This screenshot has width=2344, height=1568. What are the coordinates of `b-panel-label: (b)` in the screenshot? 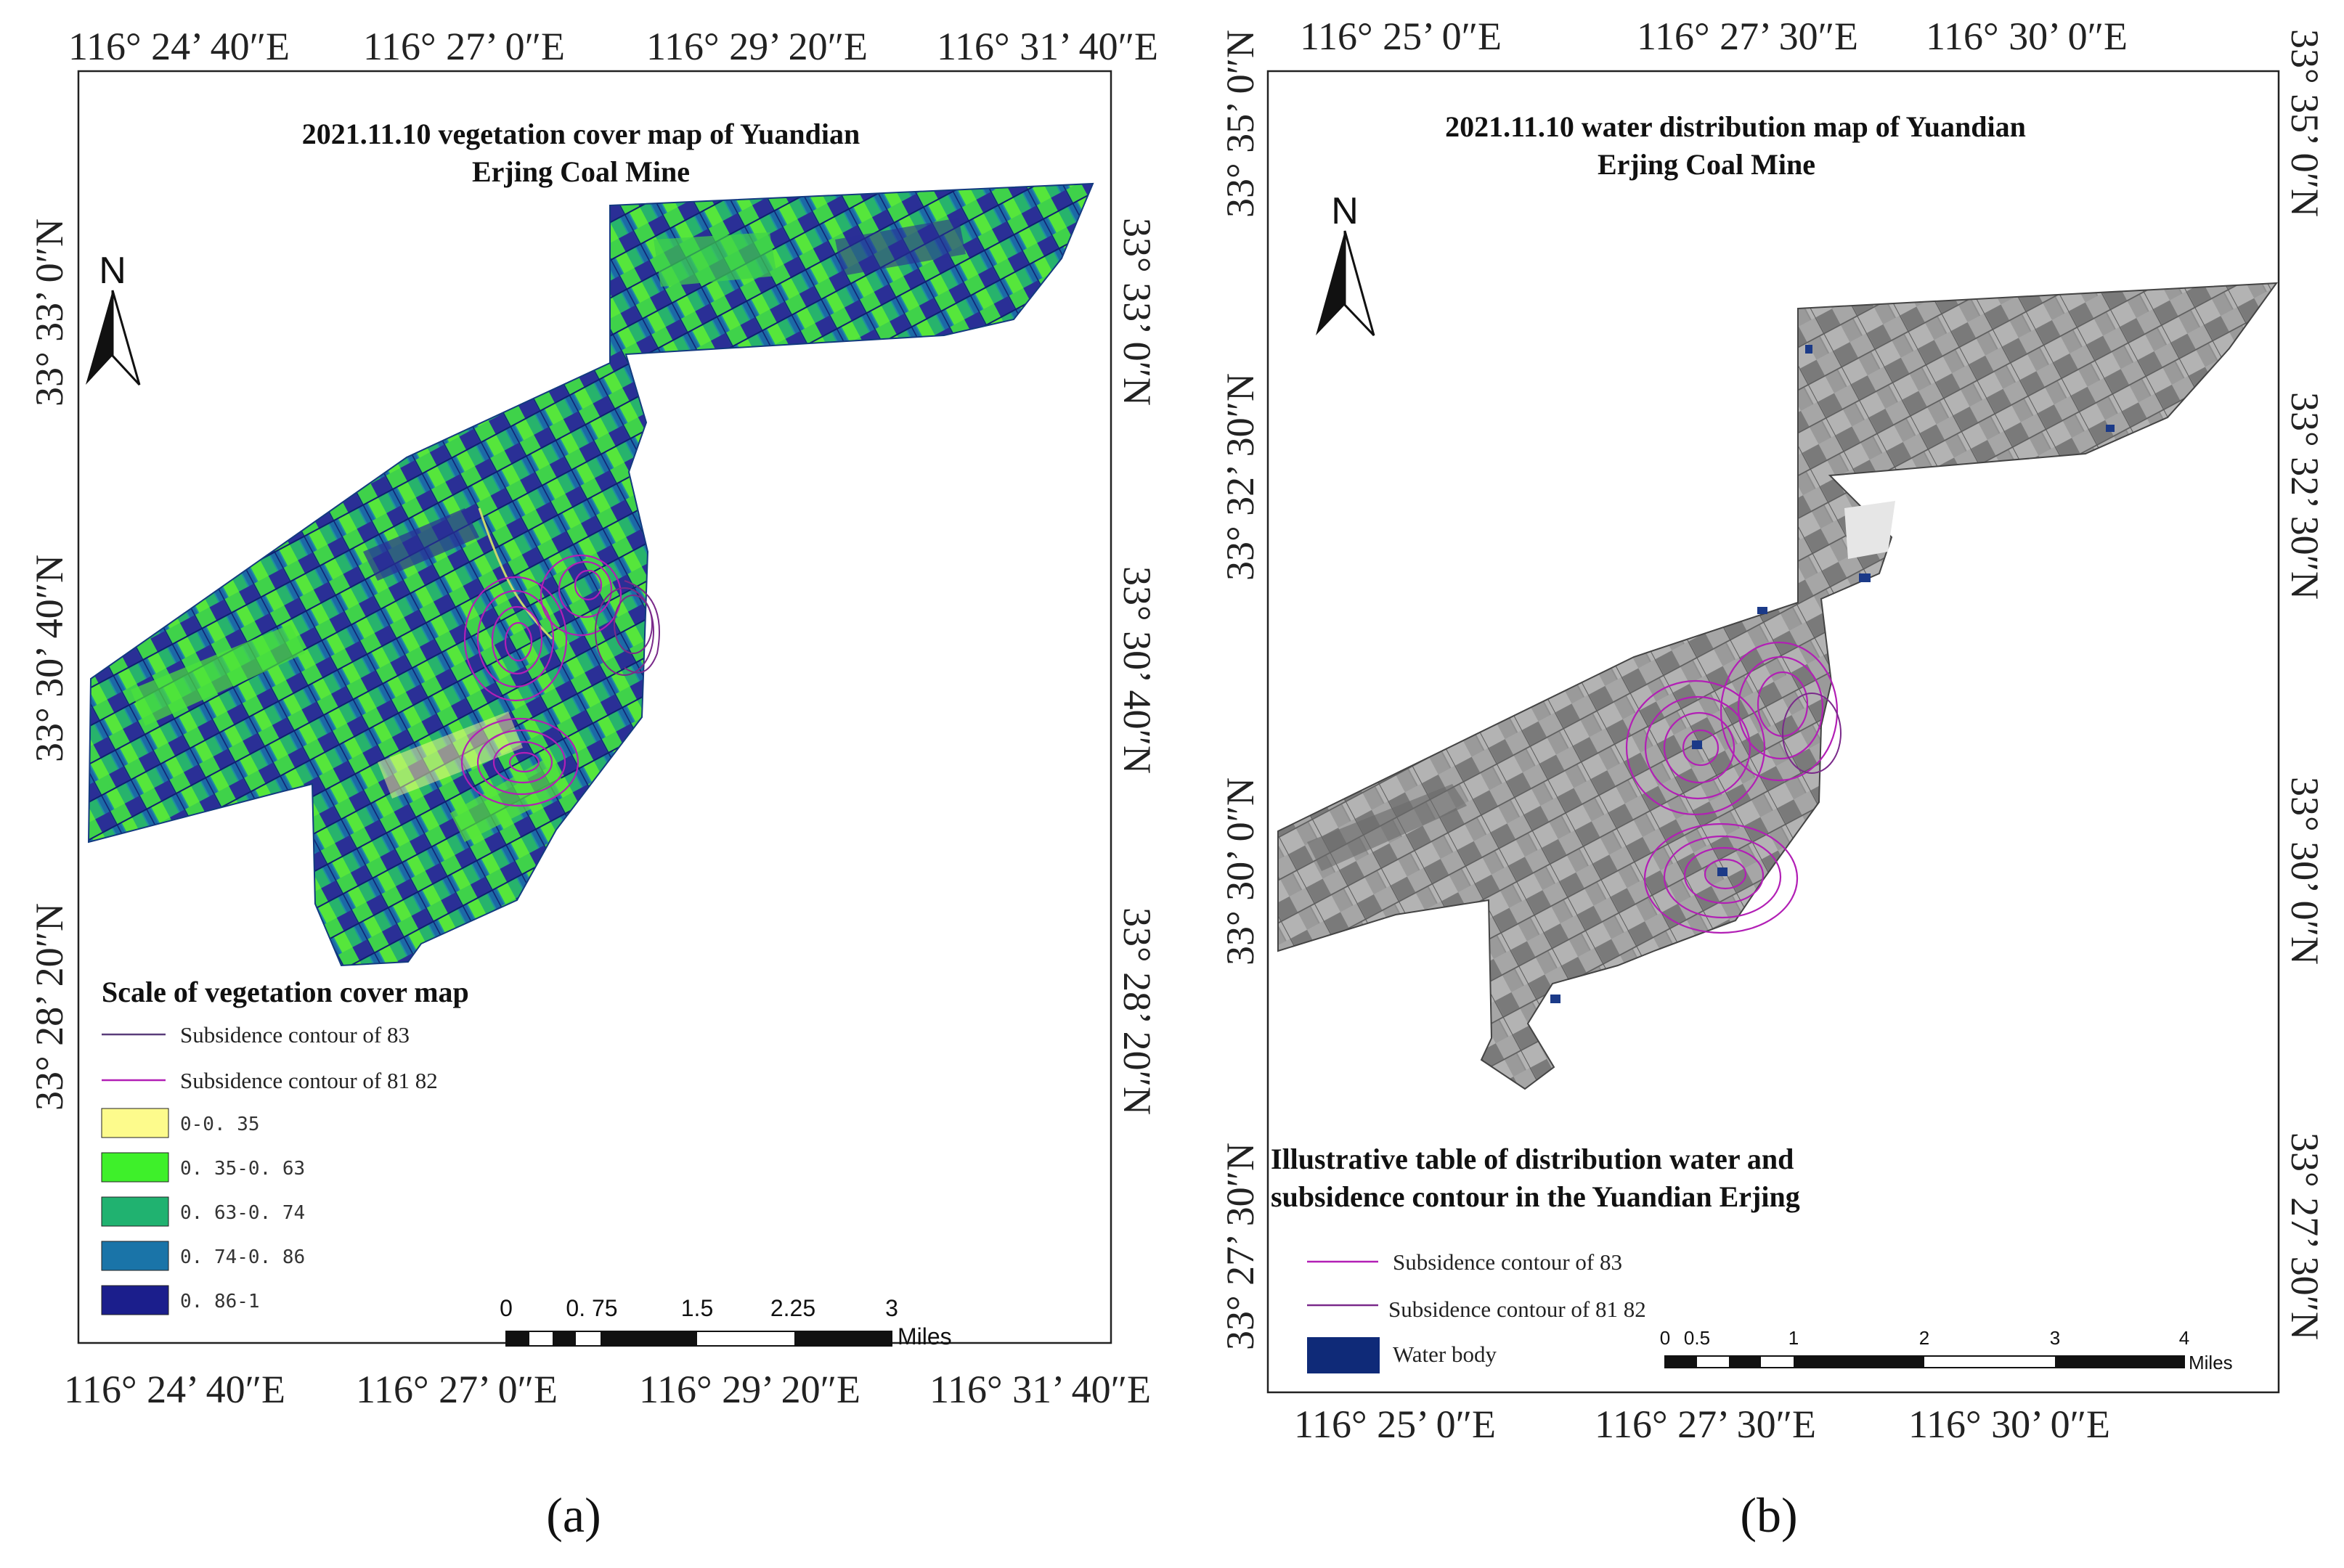 It's located at (1768, 1515).